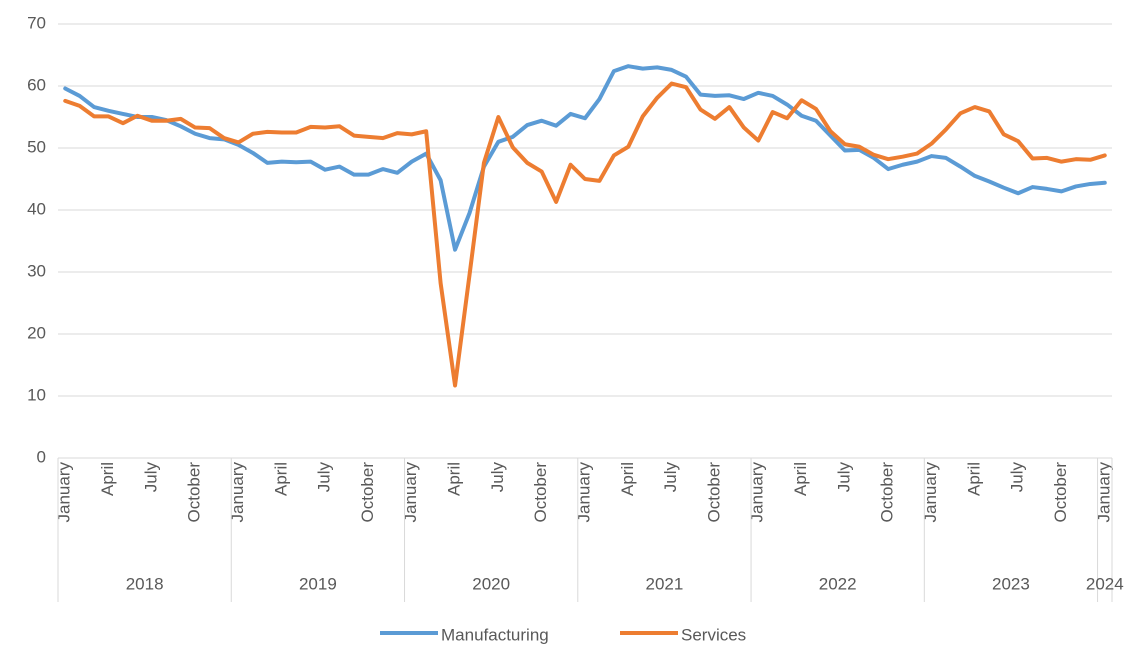 This screenshot has width=1136, height=646. What do you see at coordinates (838, 583) in the screenshot?
I see `category-group-label: 2022` at bounding box center [838, 583].